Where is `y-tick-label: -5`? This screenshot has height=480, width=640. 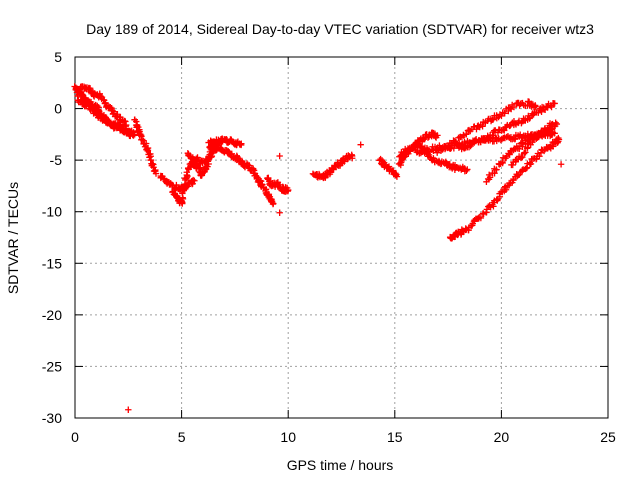 y-tick-label: -5 is located at coordinates (56, 160).